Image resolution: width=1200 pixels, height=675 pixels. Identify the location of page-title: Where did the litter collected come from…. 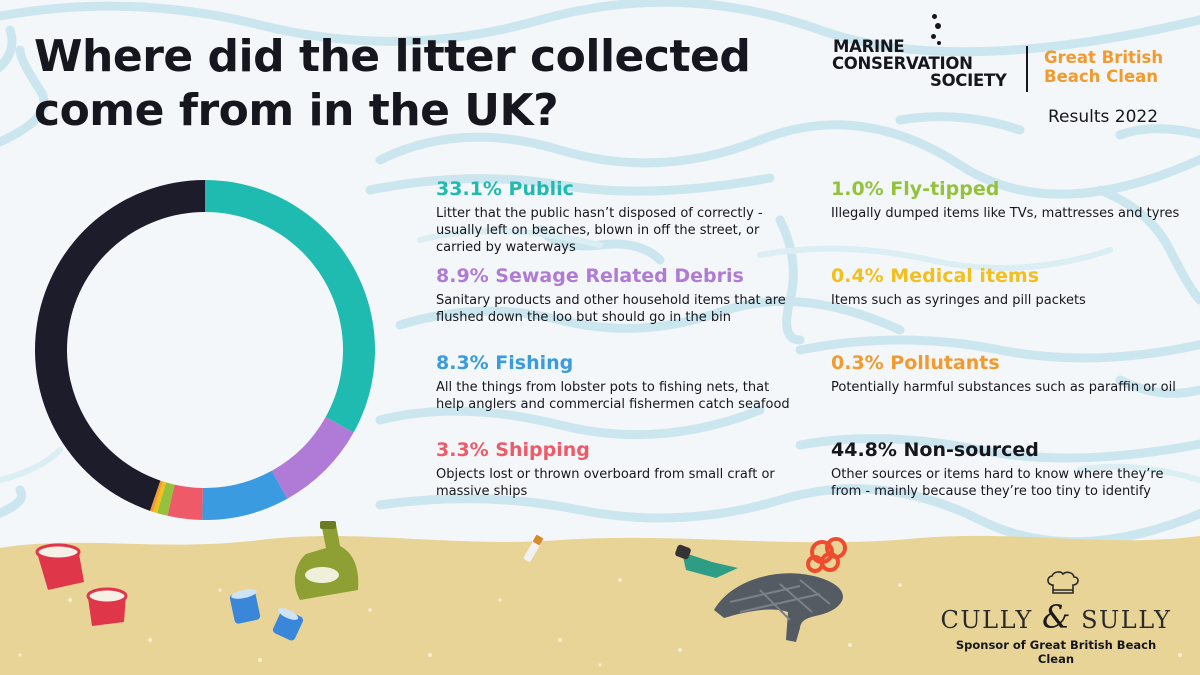
(394, 83).